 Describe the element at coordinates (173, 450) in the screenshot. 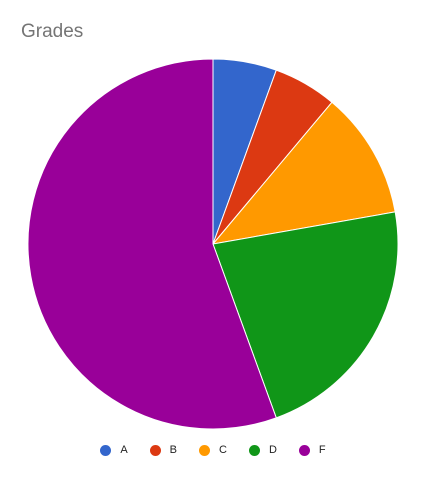

I see `legend-label-b: B` at that location.